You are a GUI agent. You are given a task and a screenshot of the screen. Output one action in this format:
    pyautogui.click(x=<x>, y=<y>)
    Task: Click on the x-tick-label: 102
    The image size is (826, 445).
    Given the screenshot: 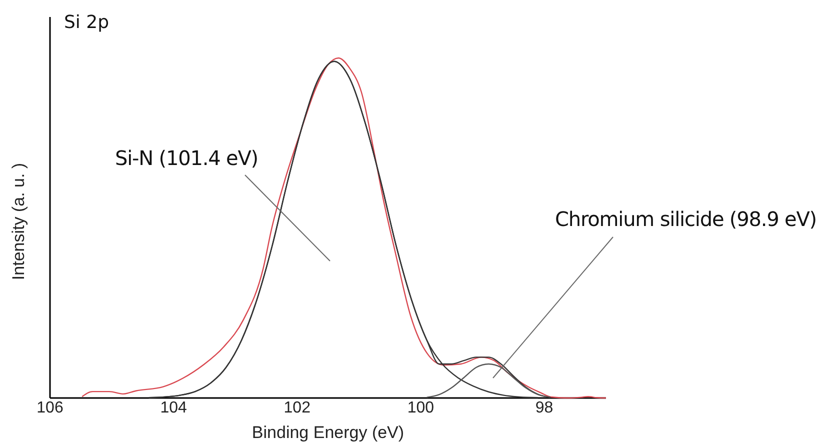 What is the action you would take?
    pyautogui.click(x=297, y=407)
    